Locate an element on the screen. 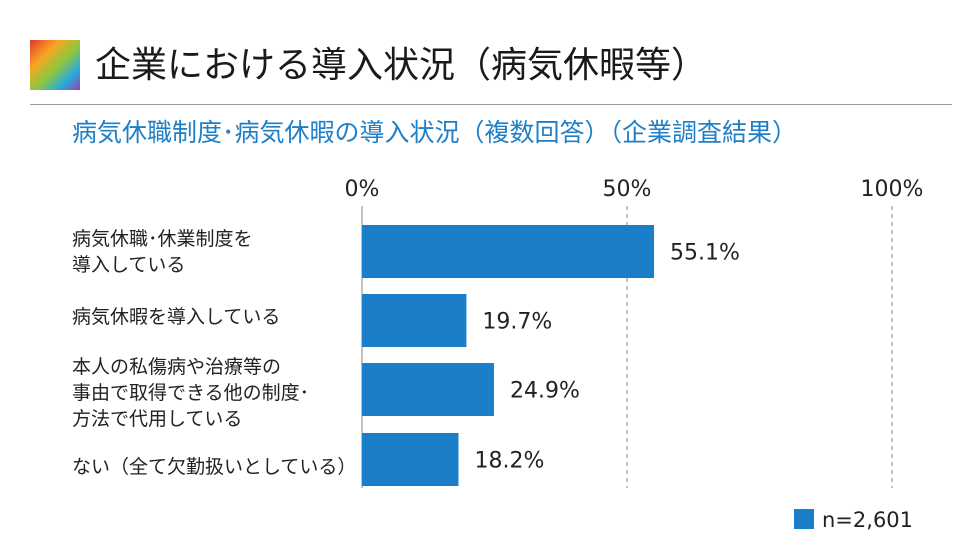 The width and height of the screenshot is (980, 551). page-title: 企業における導入状況（病気休暇等） is located at coordinates (401, 65).